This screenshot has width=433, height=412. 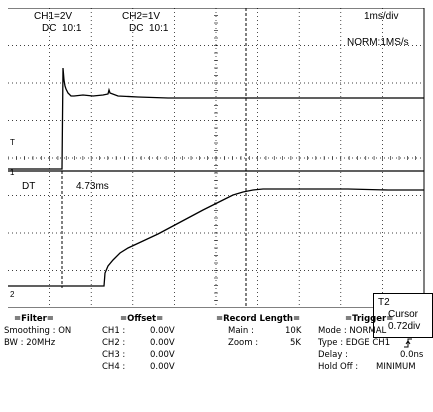 What do you see at coordinates (114, 355) in the screenshot?
I see `offset-ch3-label: CH3 :` at bounding box center [114, 355].